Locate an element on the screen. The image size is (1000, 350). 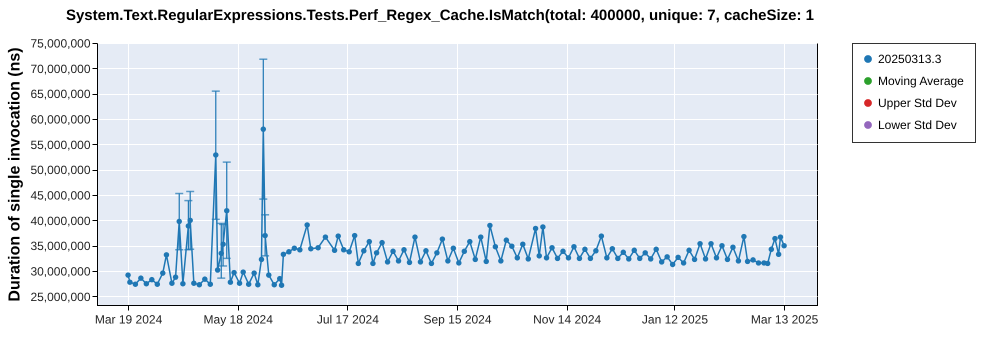
x-tick-label: Jul 17 2024 is located at coordinates (348, 319).